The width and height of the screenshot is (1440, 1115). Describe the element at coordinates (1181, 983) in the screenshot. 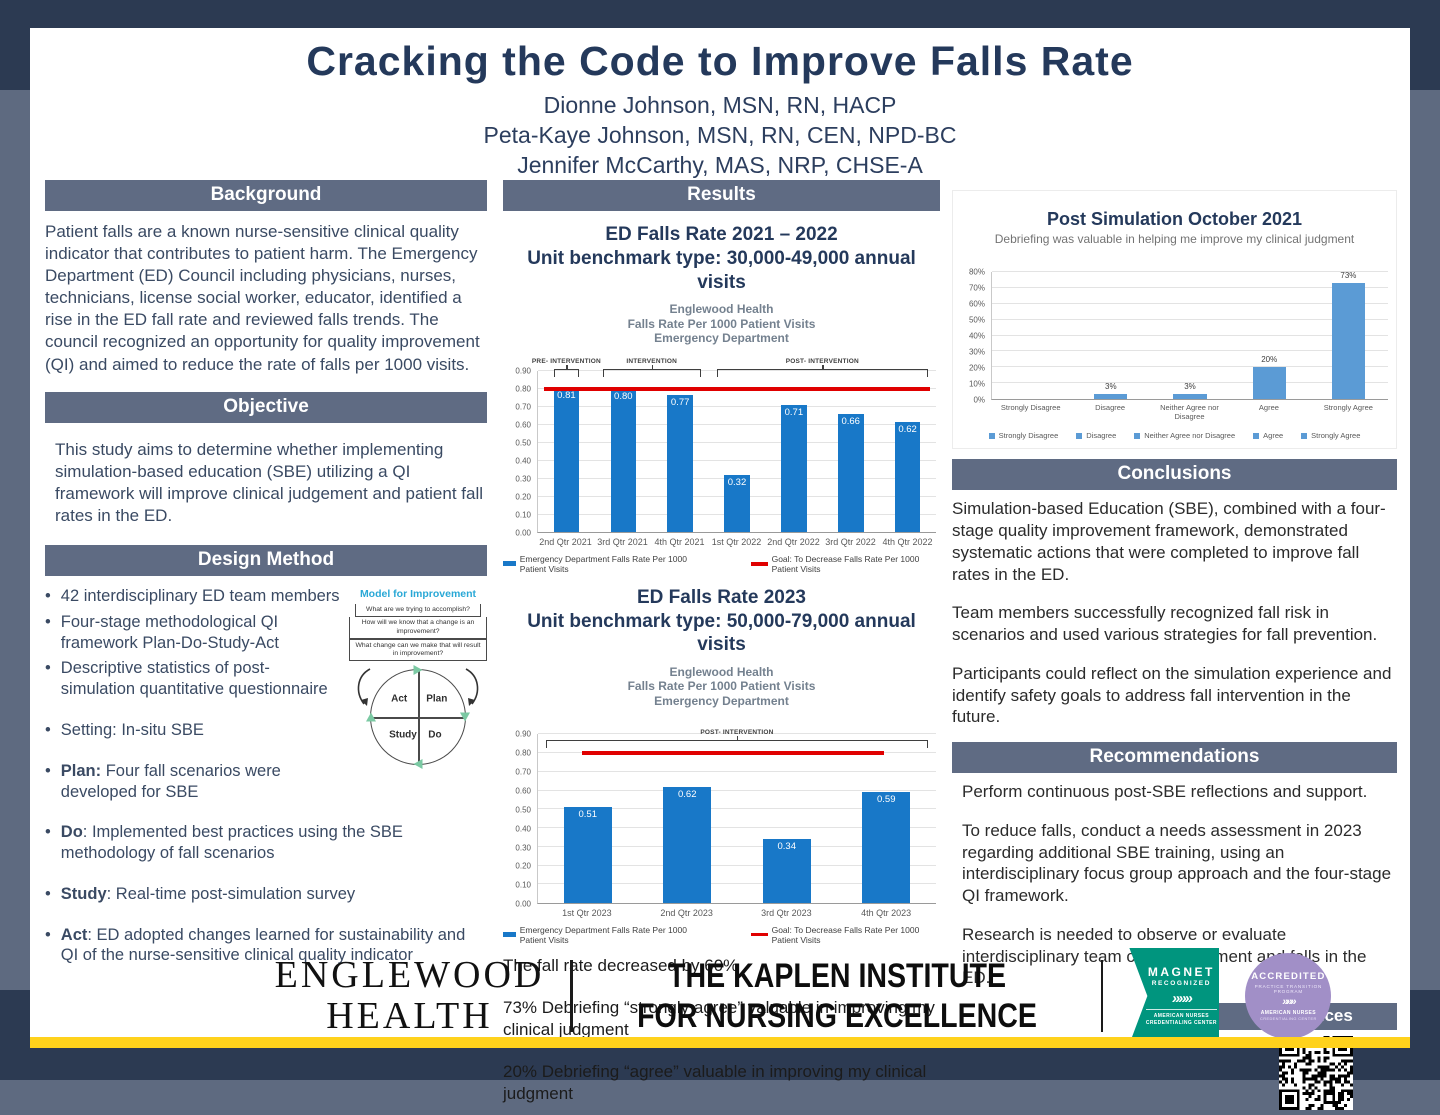

I see `badge-text: RECOGNIZED` at that location.